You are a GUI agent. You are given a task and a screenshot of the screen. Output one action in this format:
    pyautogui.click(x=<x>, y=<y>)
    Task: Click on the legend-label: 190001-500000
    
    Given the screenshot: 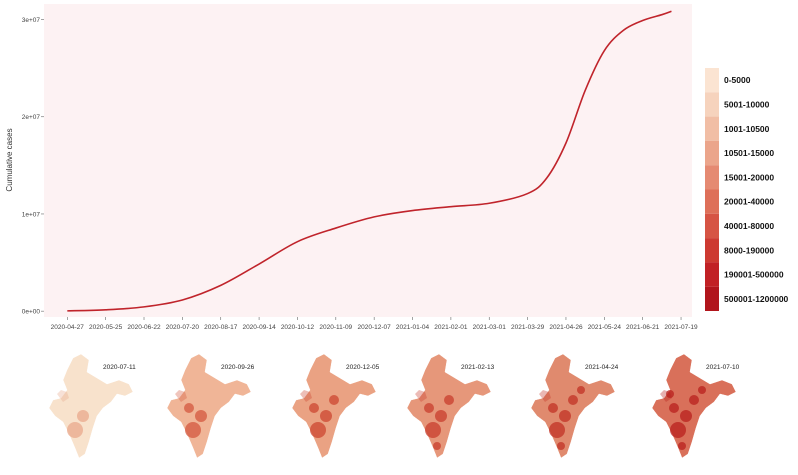 What is the action you would take?
    pyautogui.click(x=754, y=275)
    